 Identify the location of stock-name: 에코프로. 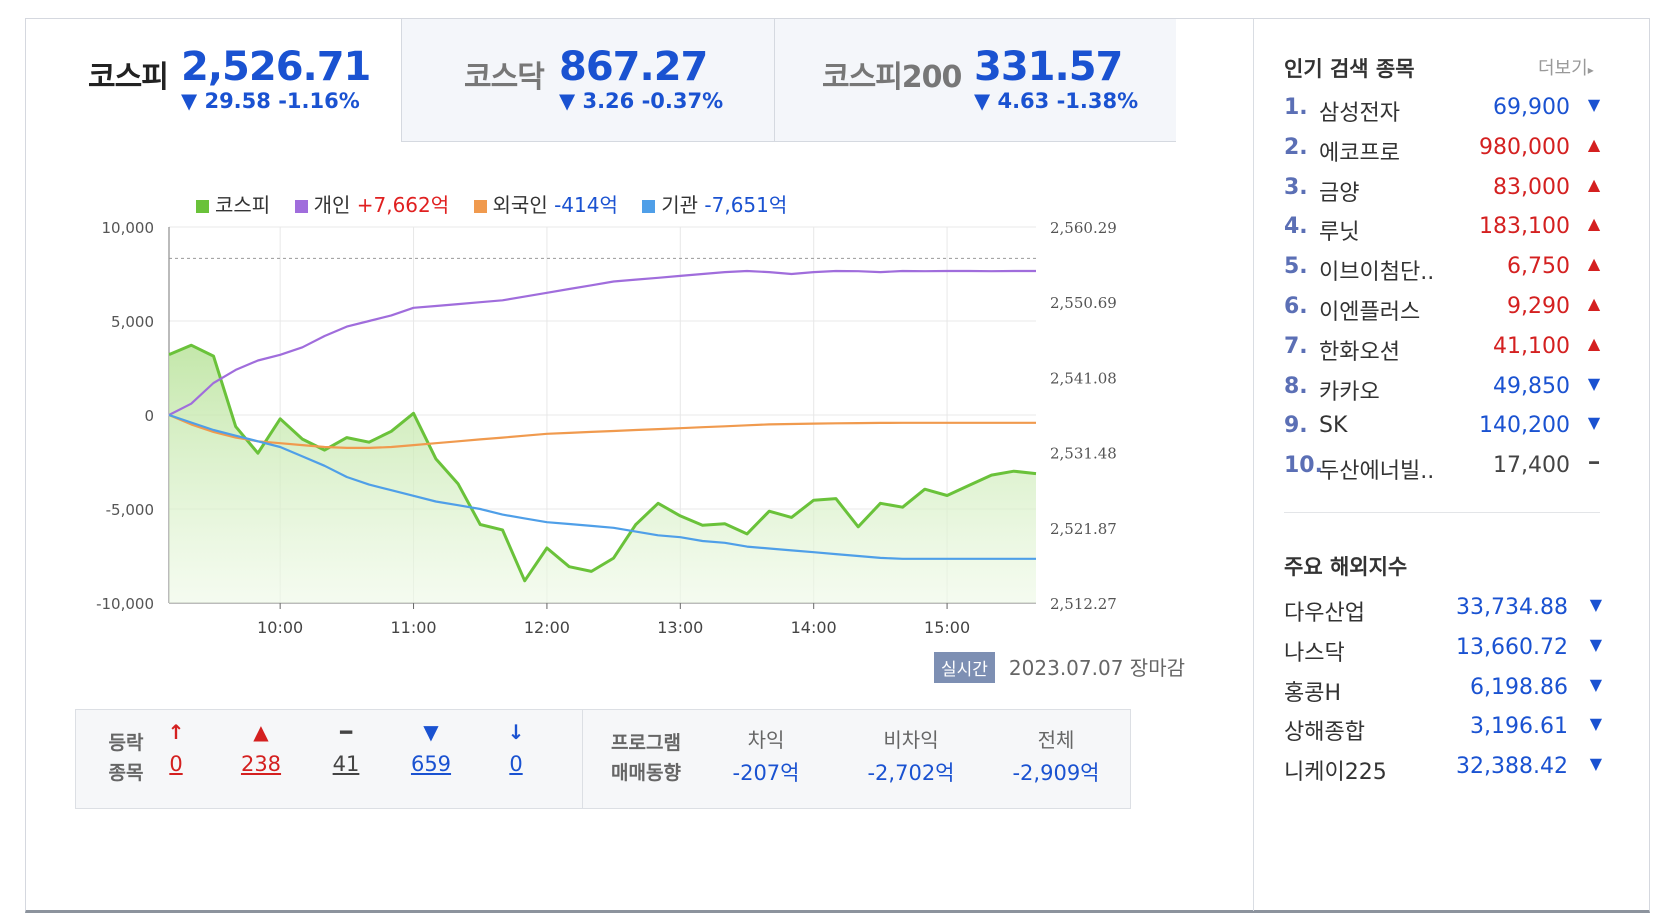
(1359, 153).